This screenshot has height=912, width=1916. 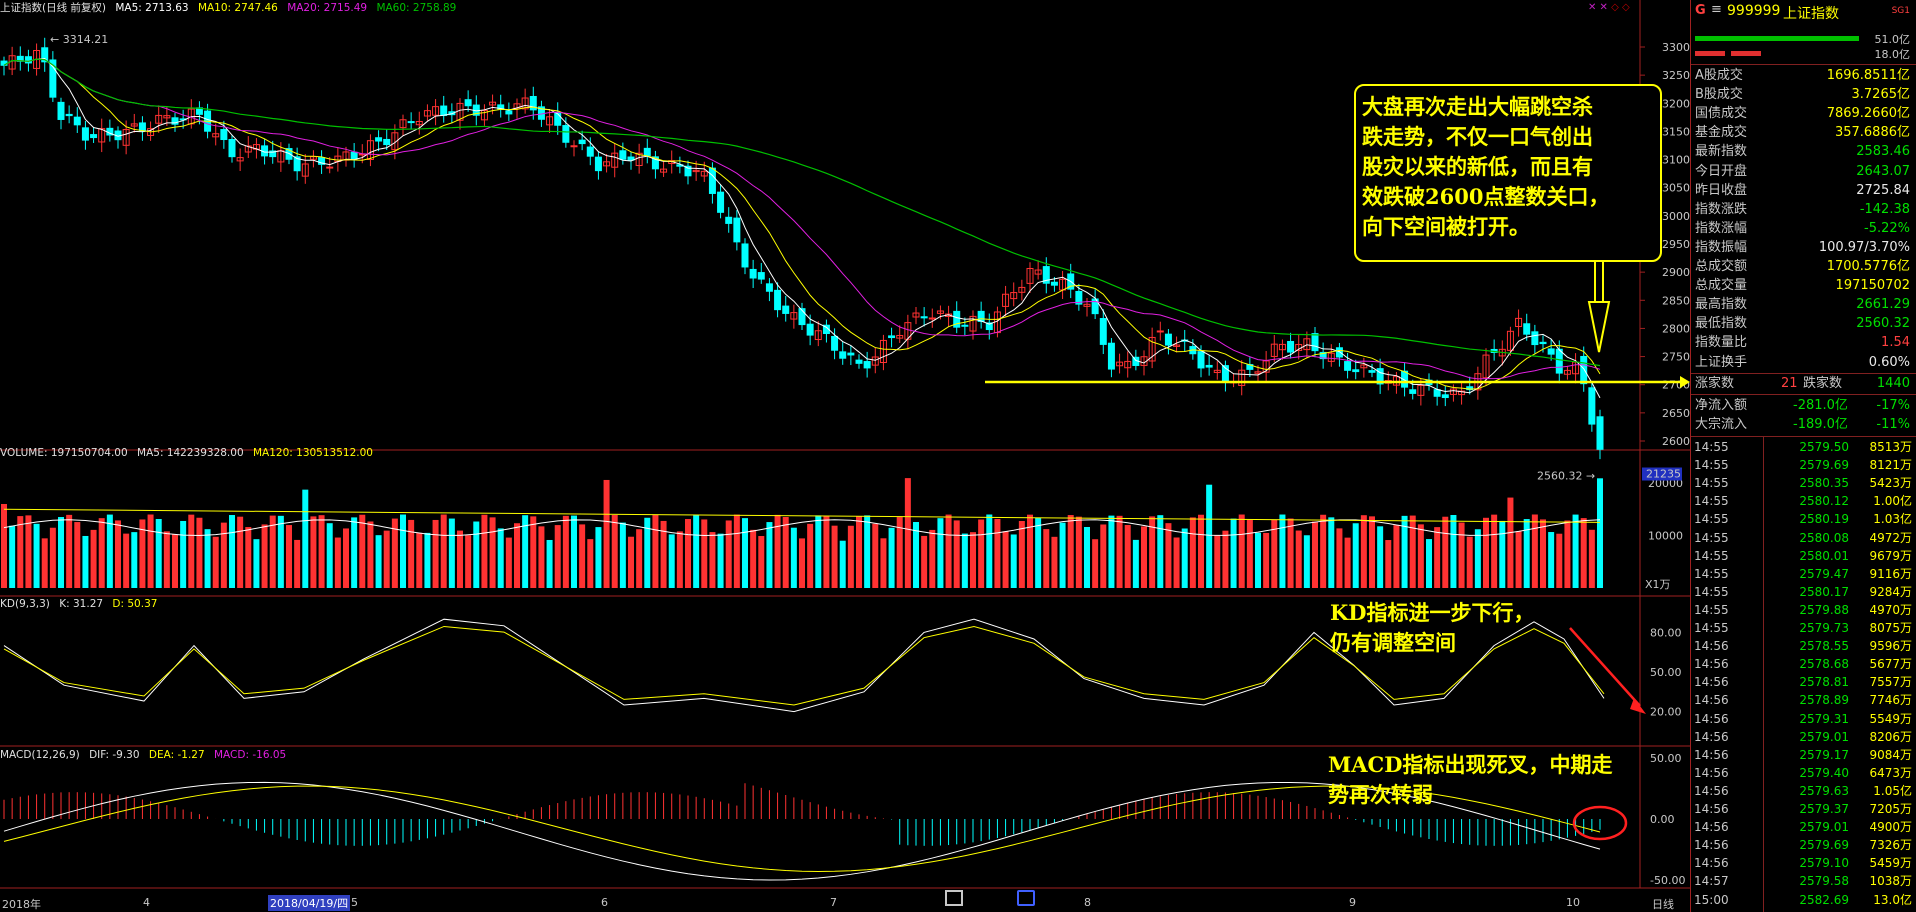 I want to click on stat-row: 指数涨跌 -142.38, so click(x=1803, y=209).